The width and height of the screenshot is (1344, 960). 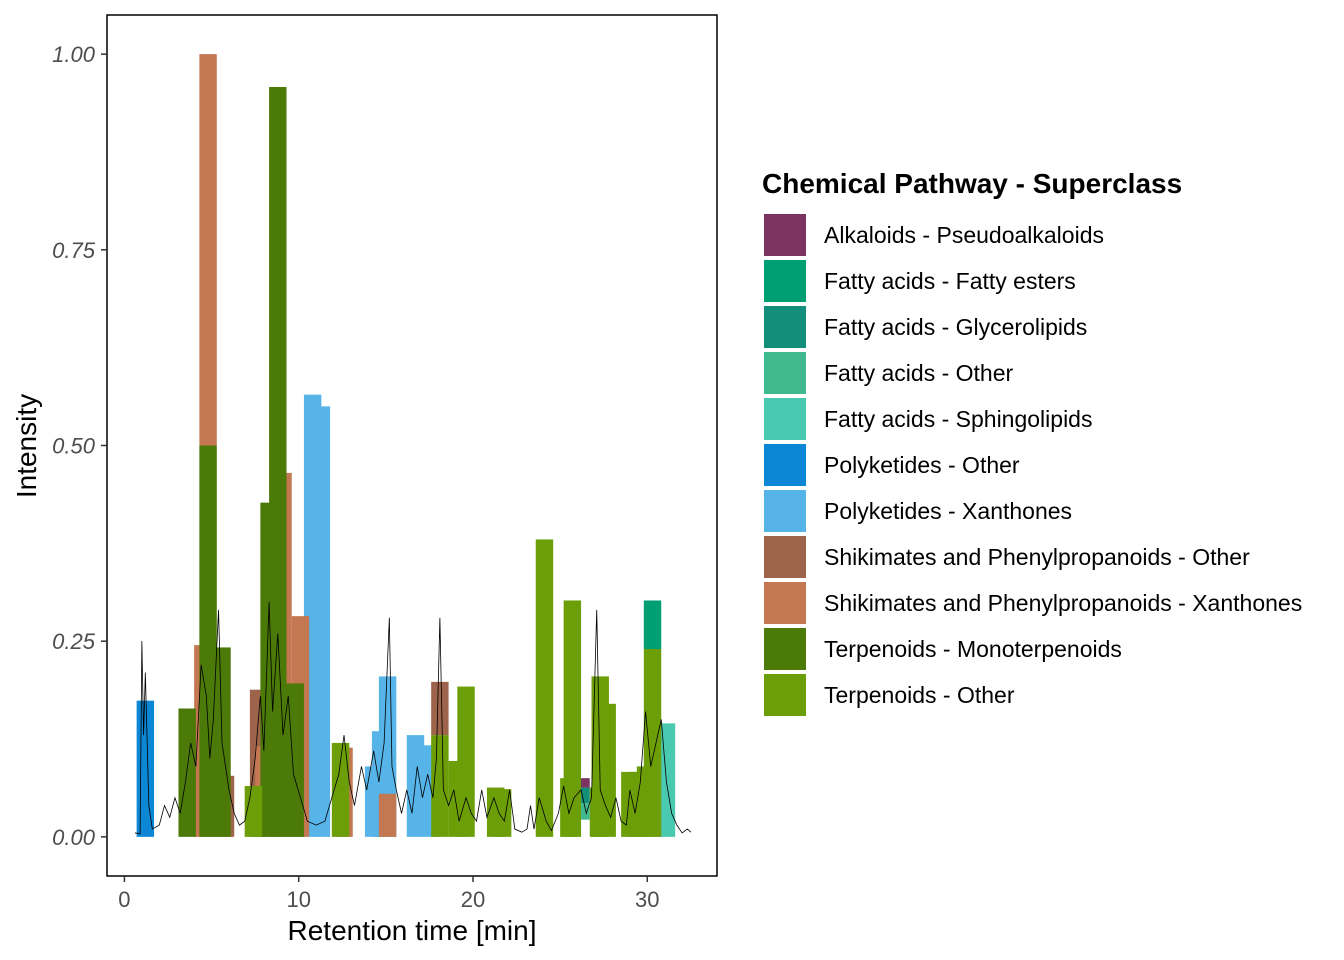 What do you see at coordinates (1037, 556) in the screenshot?
I see `legend-label-7: Shikimates and Phenylpropanoids - Other` at bounding box center [1037, 556].